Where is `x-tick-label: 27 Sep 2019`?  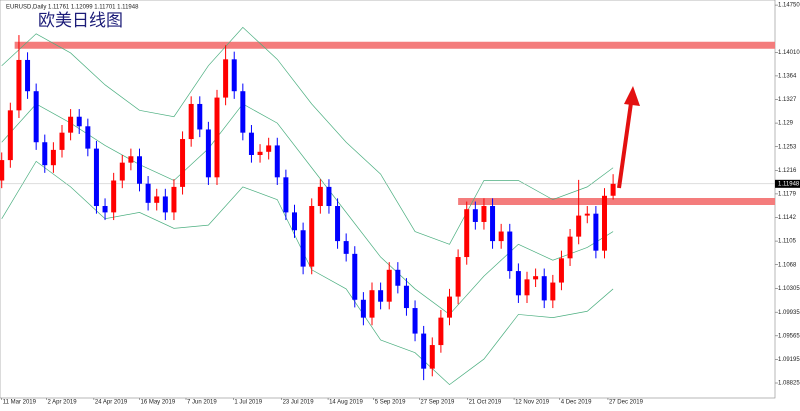
x-tick-label: 27 Sep 2019 is located at coordinates (437, 403).